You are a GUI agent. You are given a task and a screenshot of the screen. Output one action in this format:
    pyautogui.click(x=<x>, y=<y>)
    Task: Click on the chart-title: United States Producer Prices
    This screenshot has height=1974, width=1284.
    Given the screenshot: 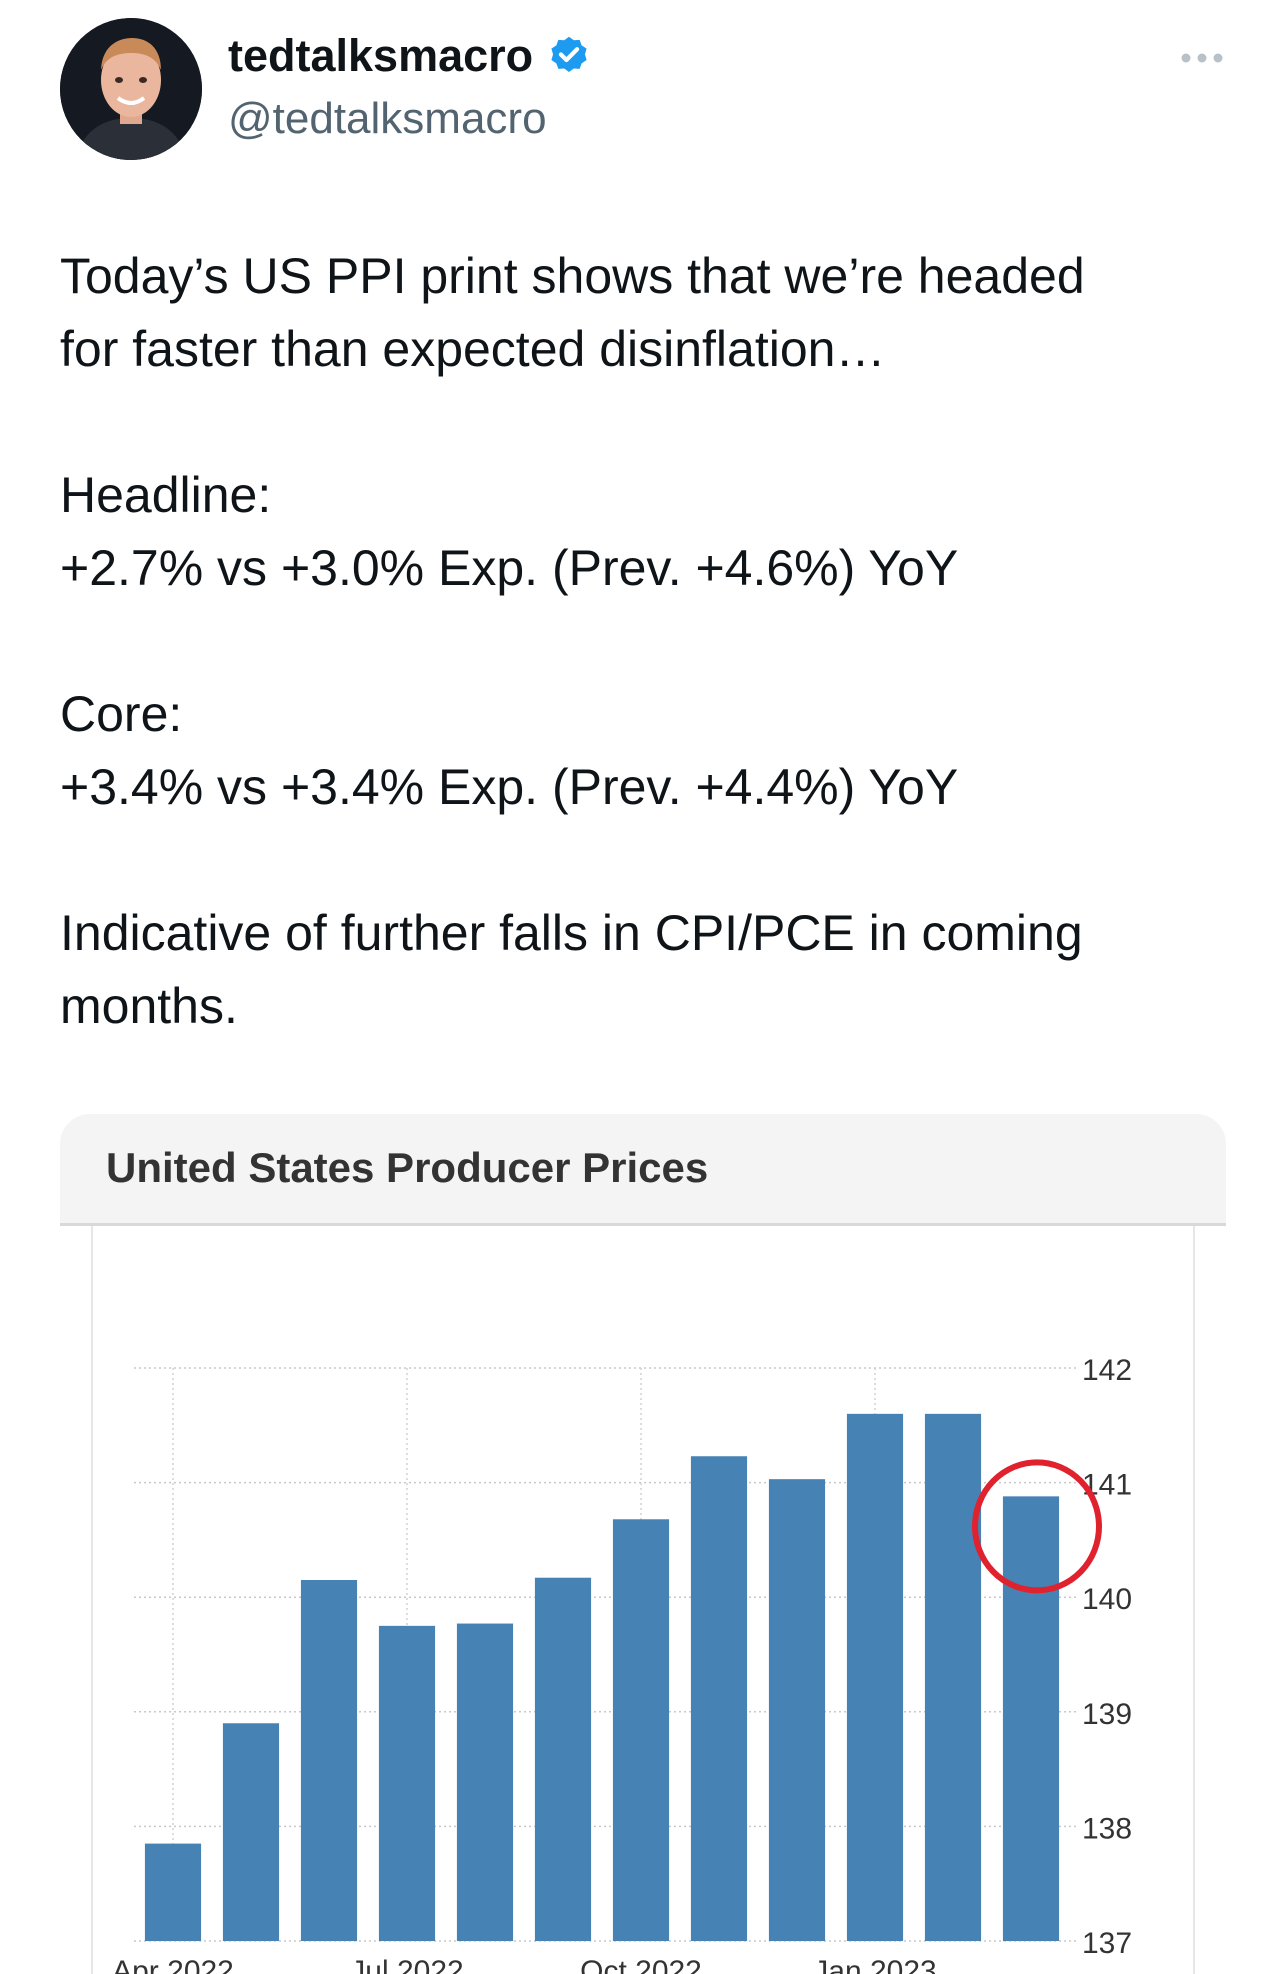 What is the action you would take?
    pyautogui.click(x=407, y=1167)
    